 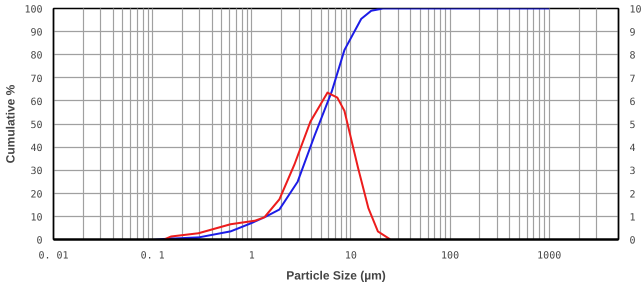 I want to click on y-tick-label: 60, so click(x=36, y=102).